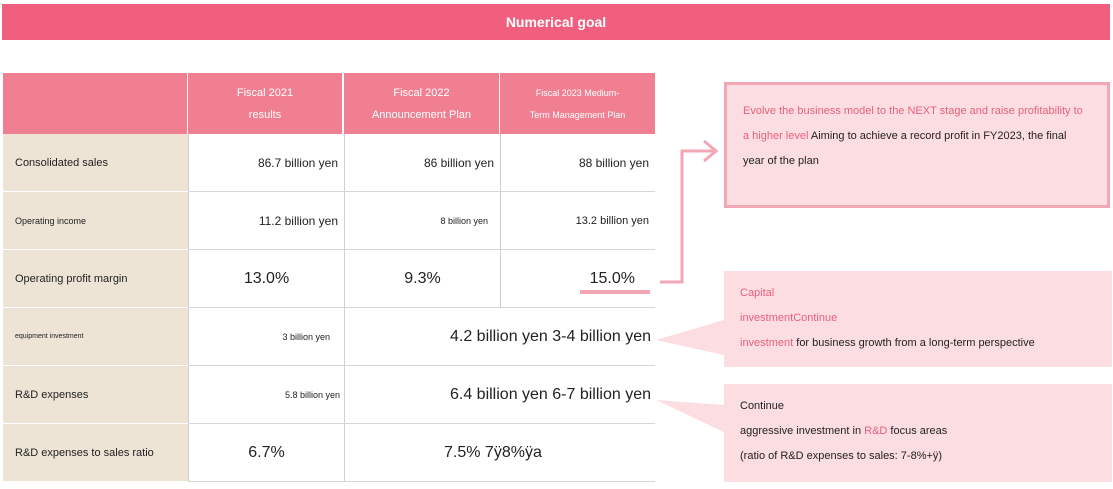  What do you see at coordinates (95, 395) in the screenshot?
I see `row-label-rnd-expenses: R&D expenses` at bounding box center [95, 395].